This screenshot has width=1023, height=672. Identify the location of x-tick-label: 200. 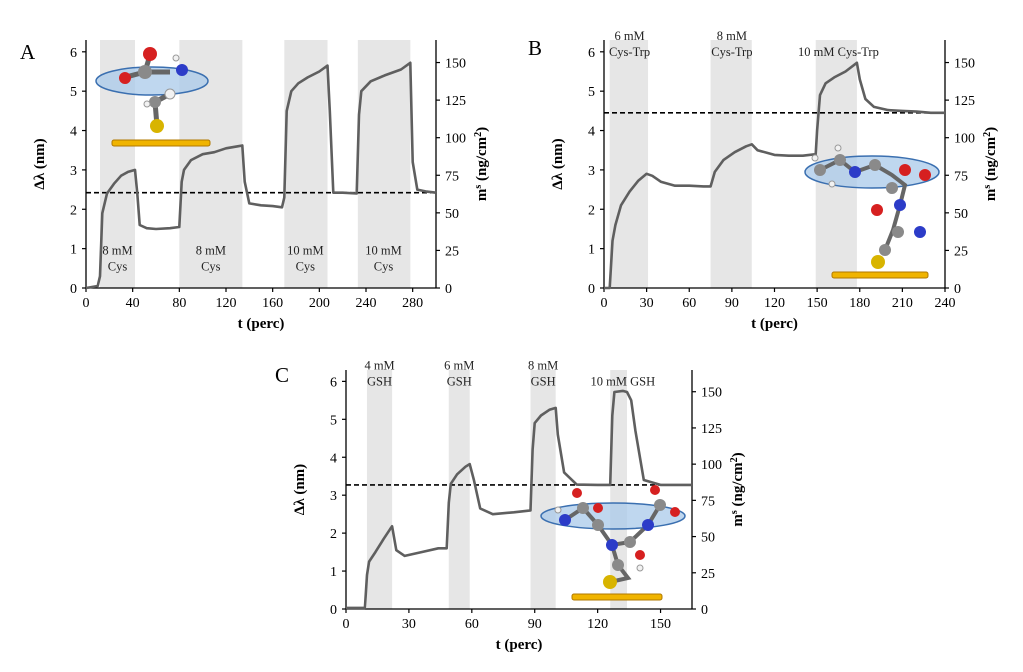
(319, 303).